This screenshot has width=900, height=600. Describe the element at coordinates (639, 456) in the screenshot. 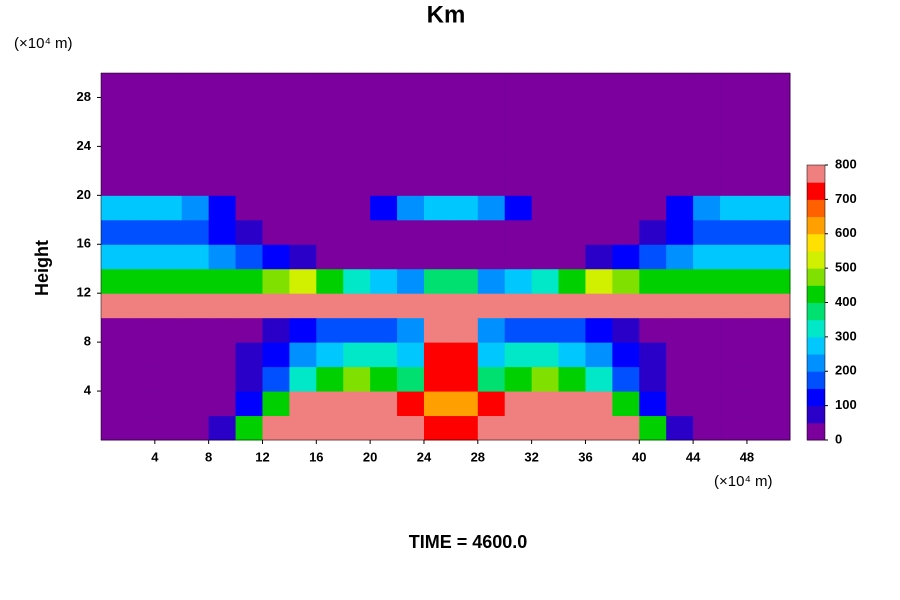

I see `x-tick-label: 40` at that location.